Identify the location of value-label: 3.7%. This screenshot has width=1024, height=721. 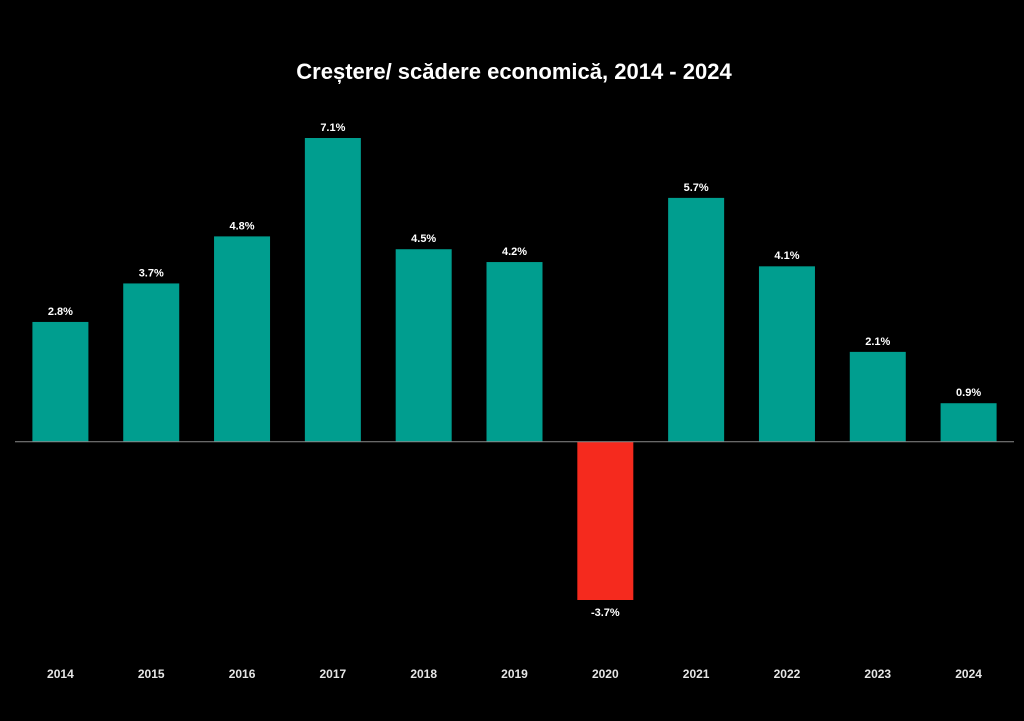
(151, 273).